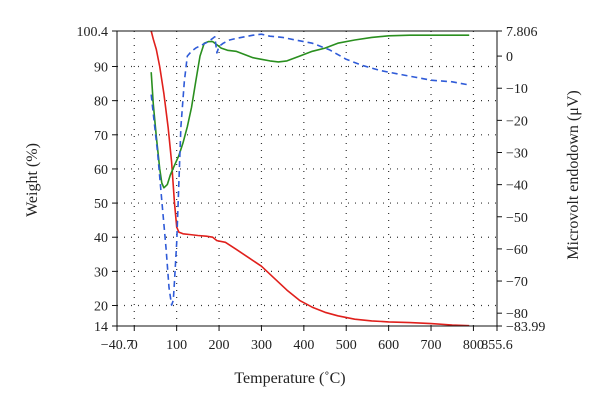 The height and width of the screenshot is (406, 600). I want to click on y-right-tick-label: −60, so click(517, 250).